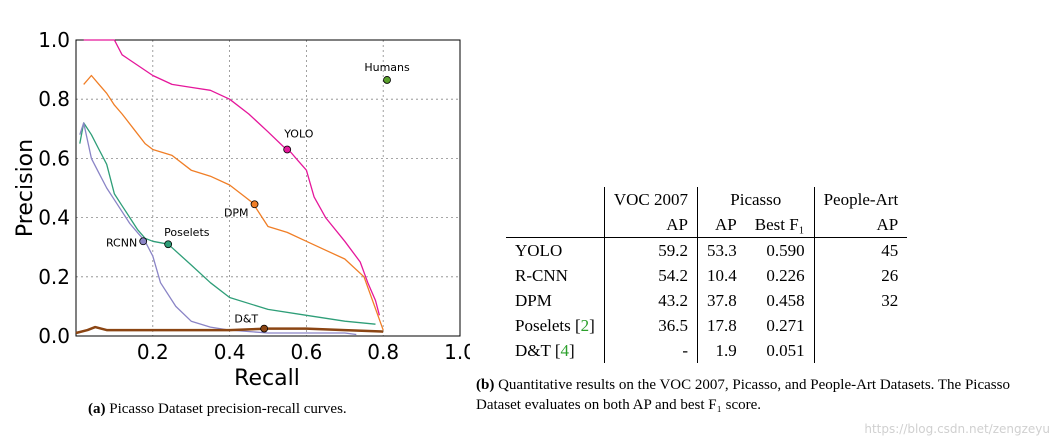 Image resolution: width=1056 pixels, height=440 pixels. I want to click on series-line-dt, so click(229, 330).